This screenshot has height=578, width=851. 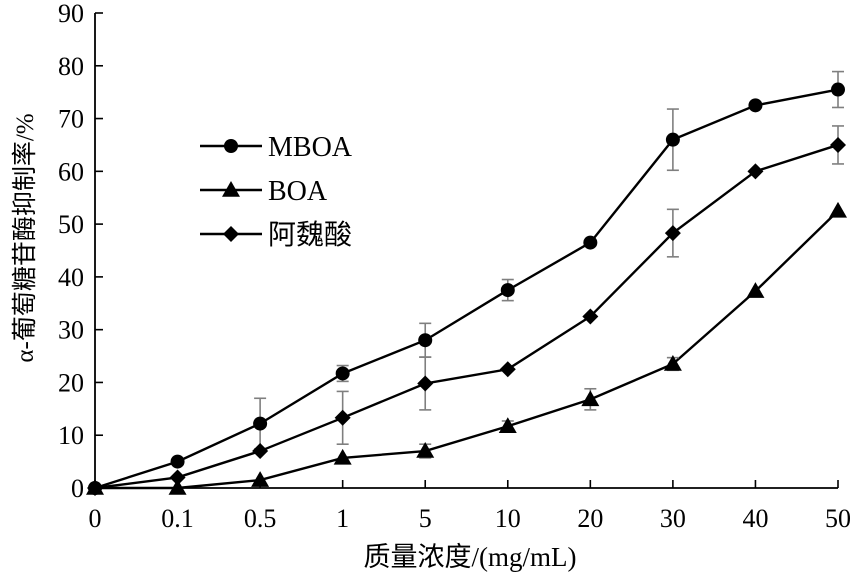 I want to click on x-tick-label: 40, so click(x=755, y=518).